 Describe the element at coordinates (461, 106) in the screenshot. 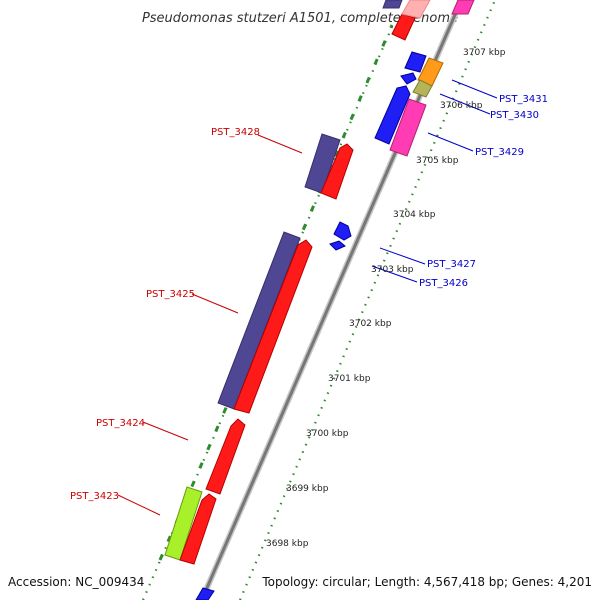

I see `tick-label: 3706 kbp` at that location.